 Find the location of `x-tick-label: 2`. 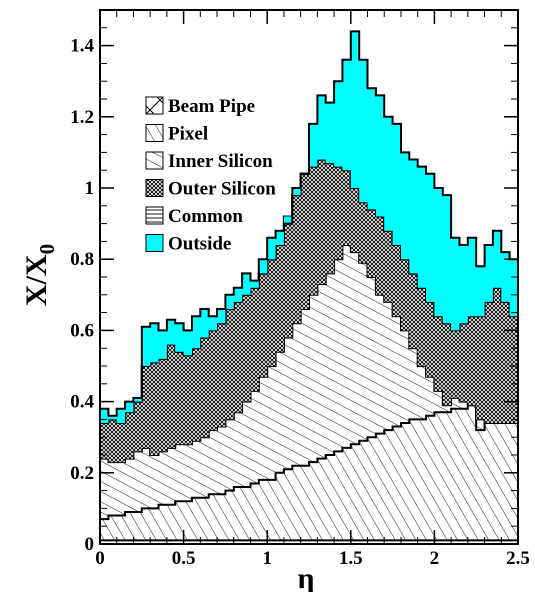

x-tick-label: 2 is located at coordinates (435, 558).